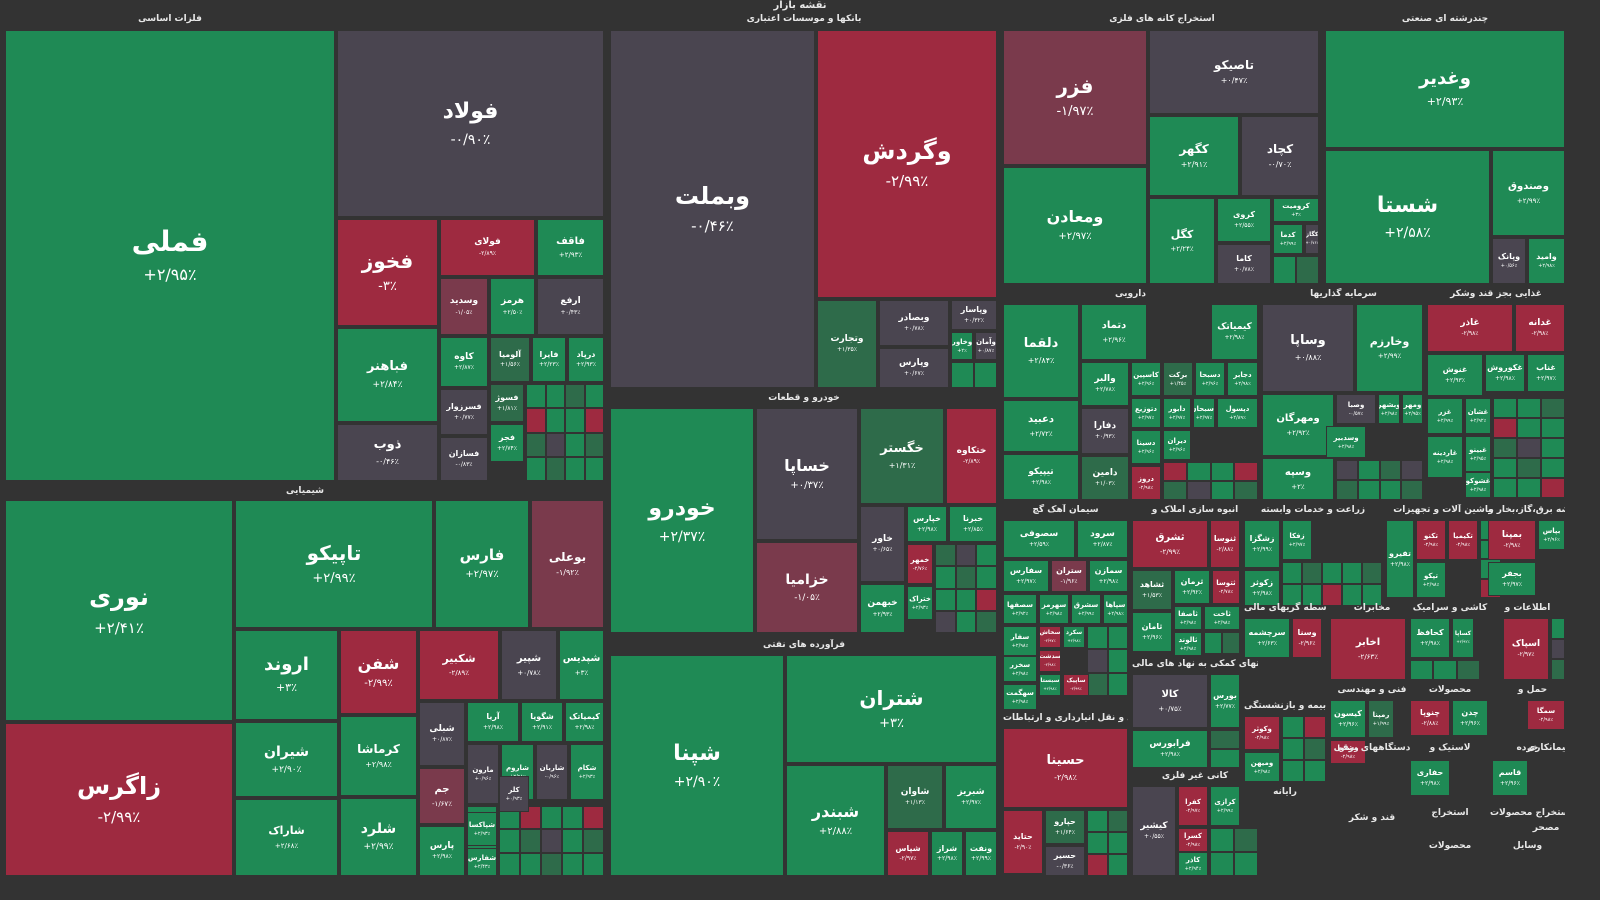 This screenshot has height=900, width=1600. Describe the element at coordinates (1075, 225) in the screenshot. I see `stock-tile: ومعادن +۲/۹۷٪` at that location.